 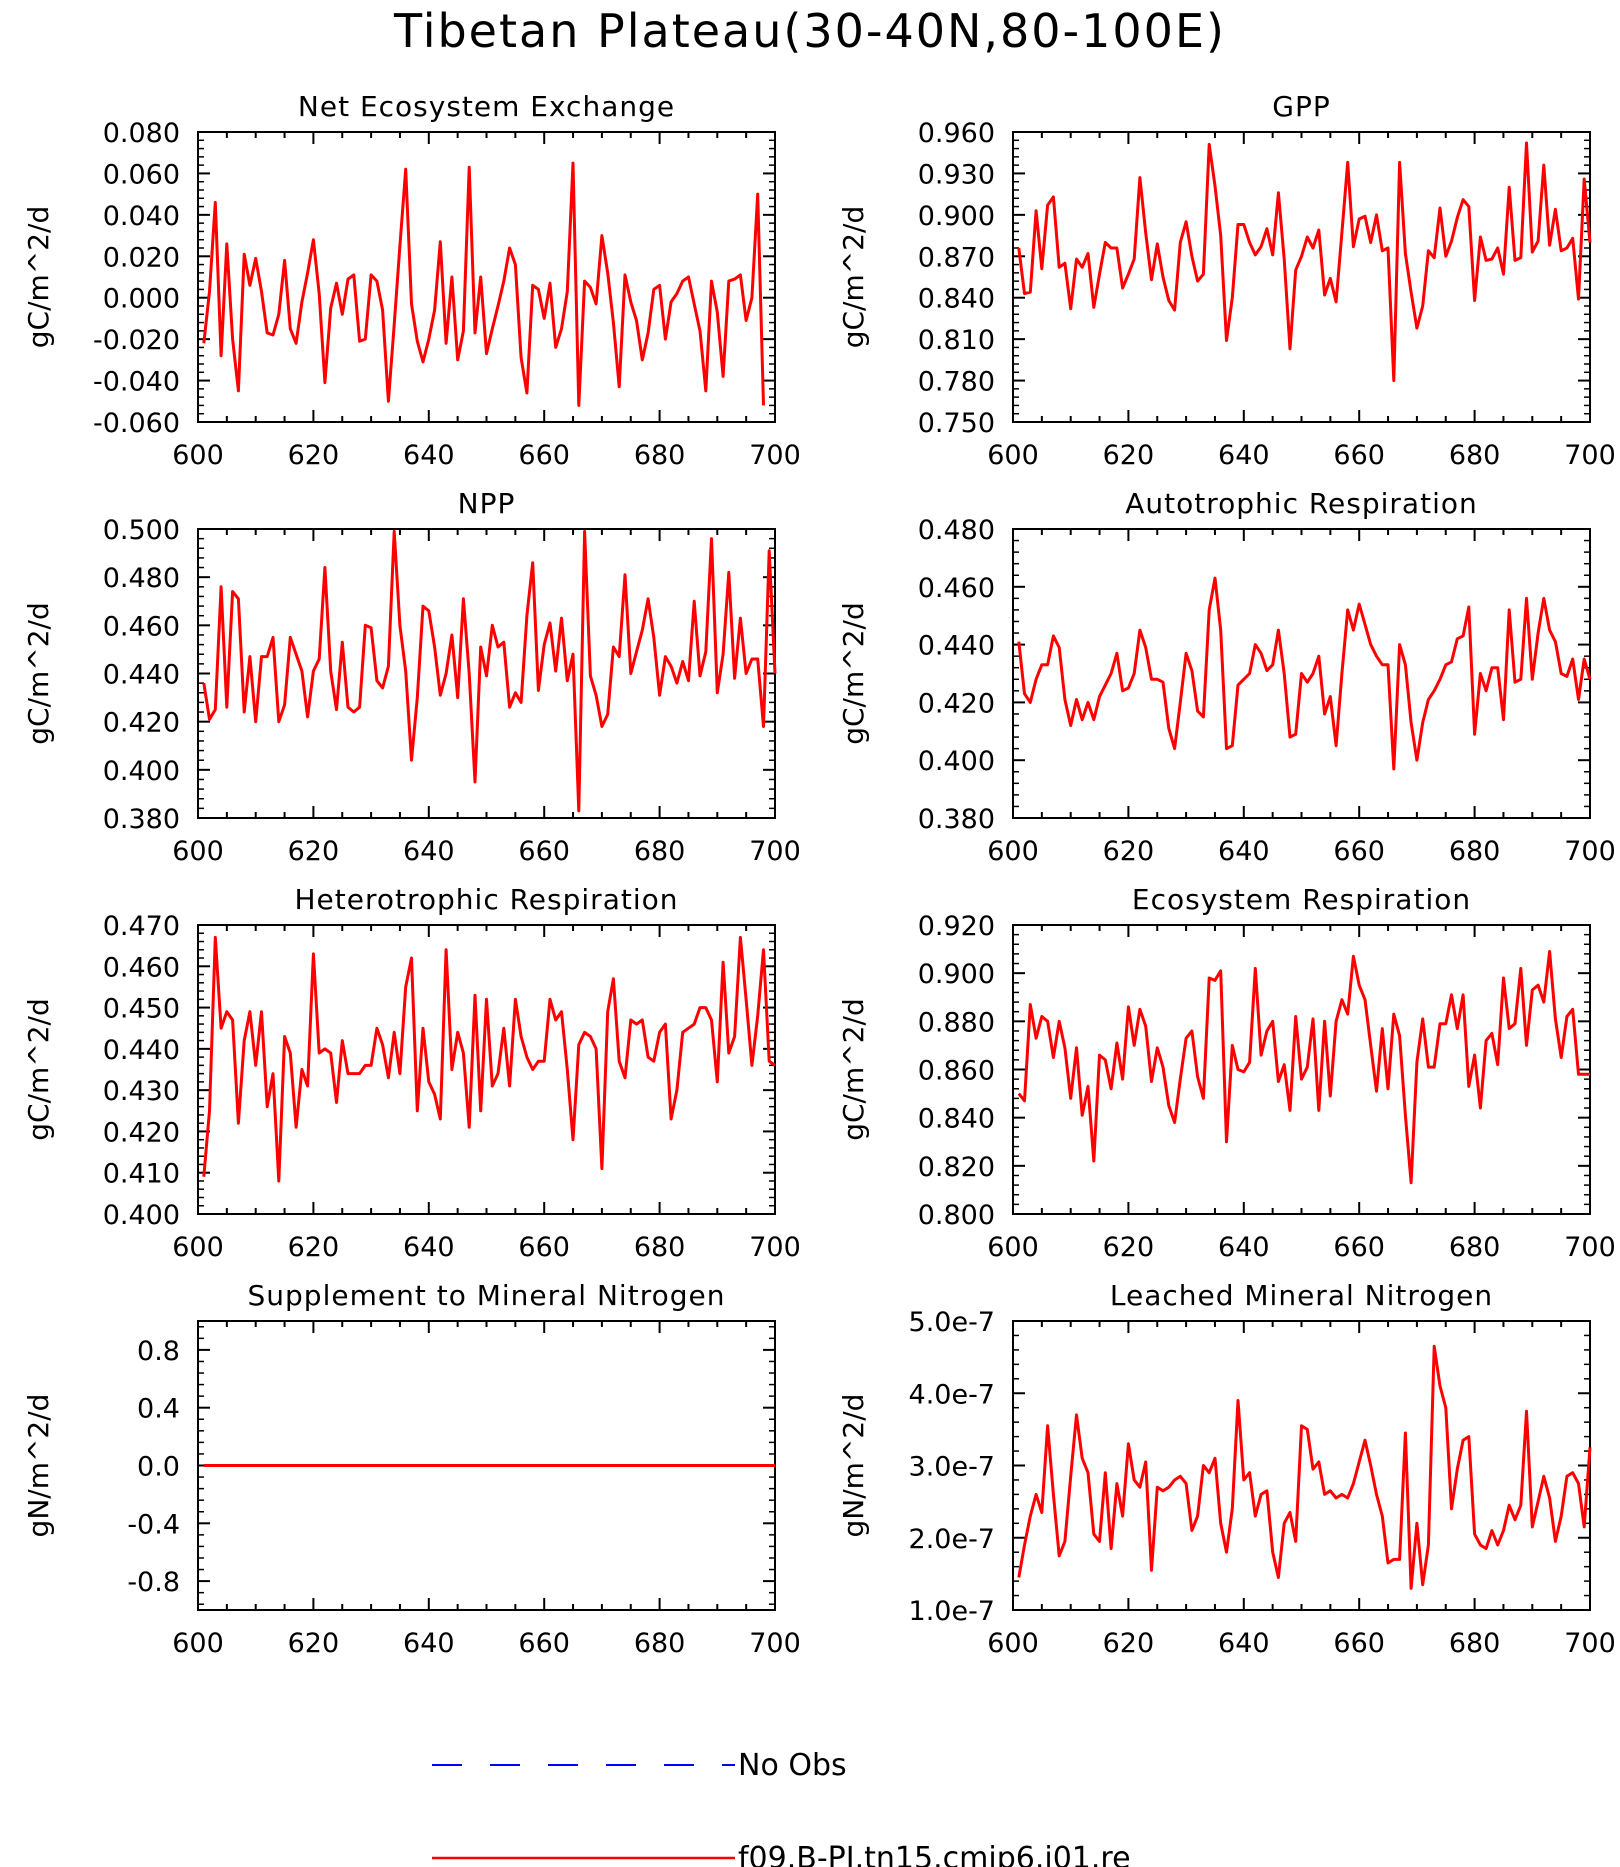 What do you see at coordinates (956, 926) in the screenshot?
I see `y-tick-label: 0.920` at bounding box center [956, 926].